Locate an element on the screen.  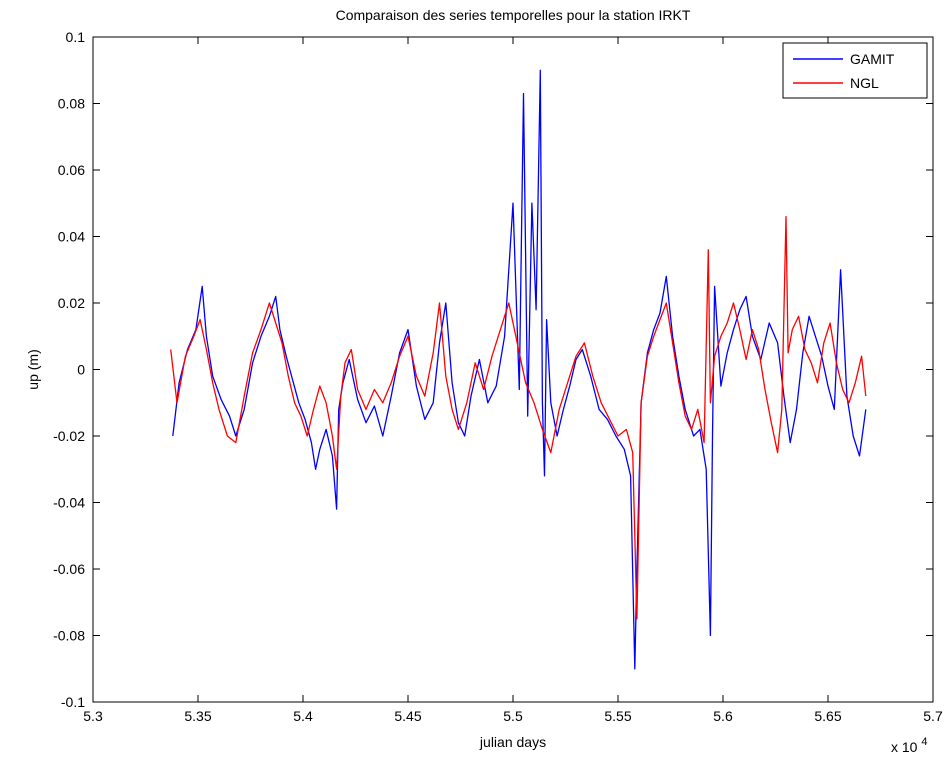
y-tick-label: -0.1 is located at coordinates (73, 702).